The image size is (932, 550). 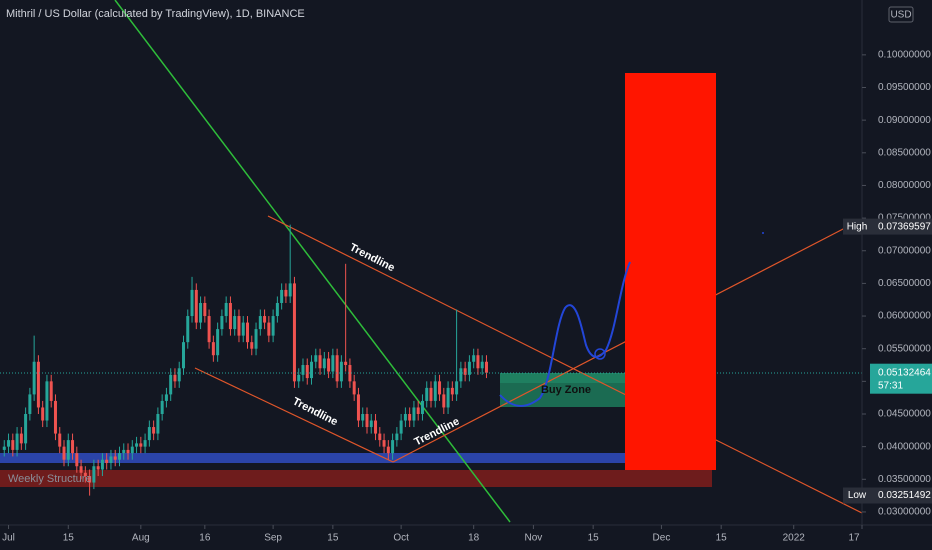 I want to click on low-tag-label: Low, so click(x=857, y=495).